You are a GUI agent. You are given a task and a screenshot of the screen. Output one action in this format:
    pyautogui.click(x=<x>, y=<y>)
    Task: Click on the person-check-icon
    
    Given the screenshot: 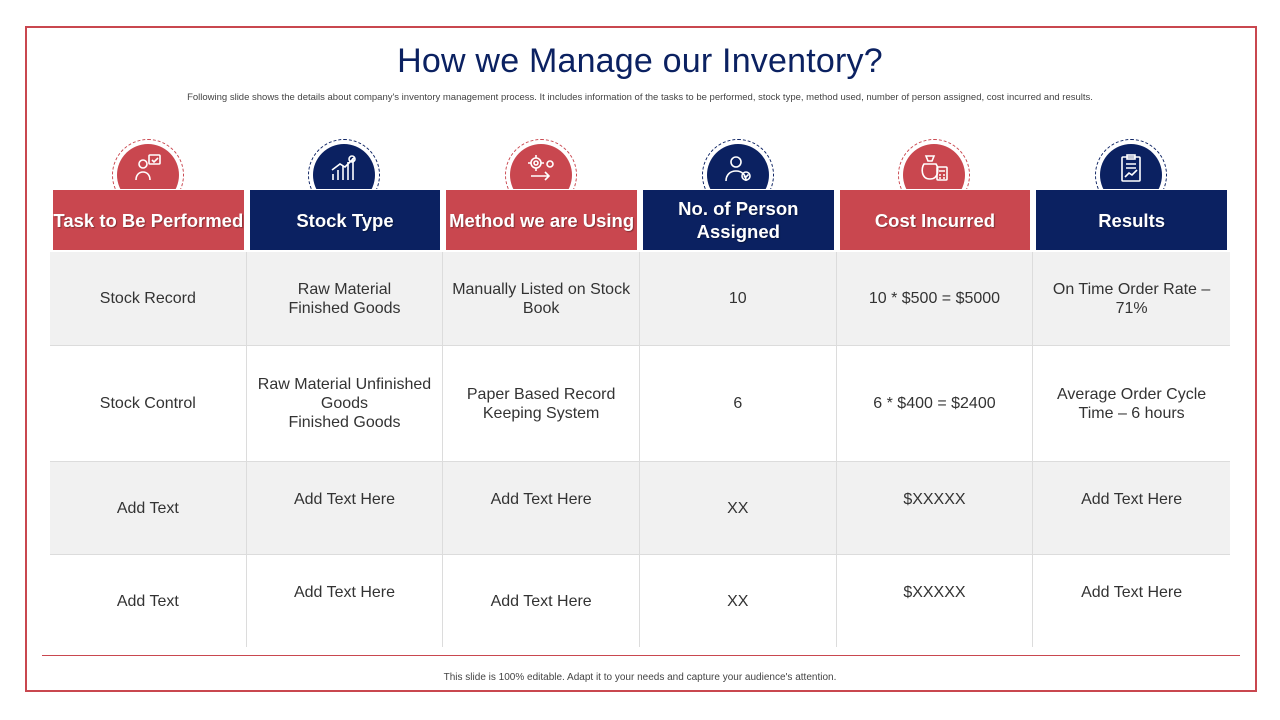 What is the action you would take?
    pyautogui.click(x=739, y=164)
    